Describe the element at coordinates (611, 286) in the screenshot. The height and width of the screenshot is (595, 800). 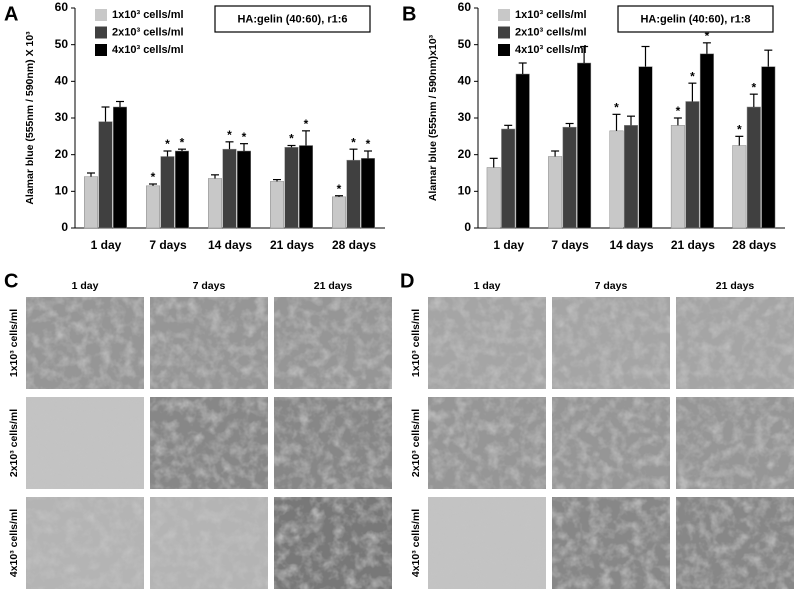
I see `column-header: 7 days` at that location.